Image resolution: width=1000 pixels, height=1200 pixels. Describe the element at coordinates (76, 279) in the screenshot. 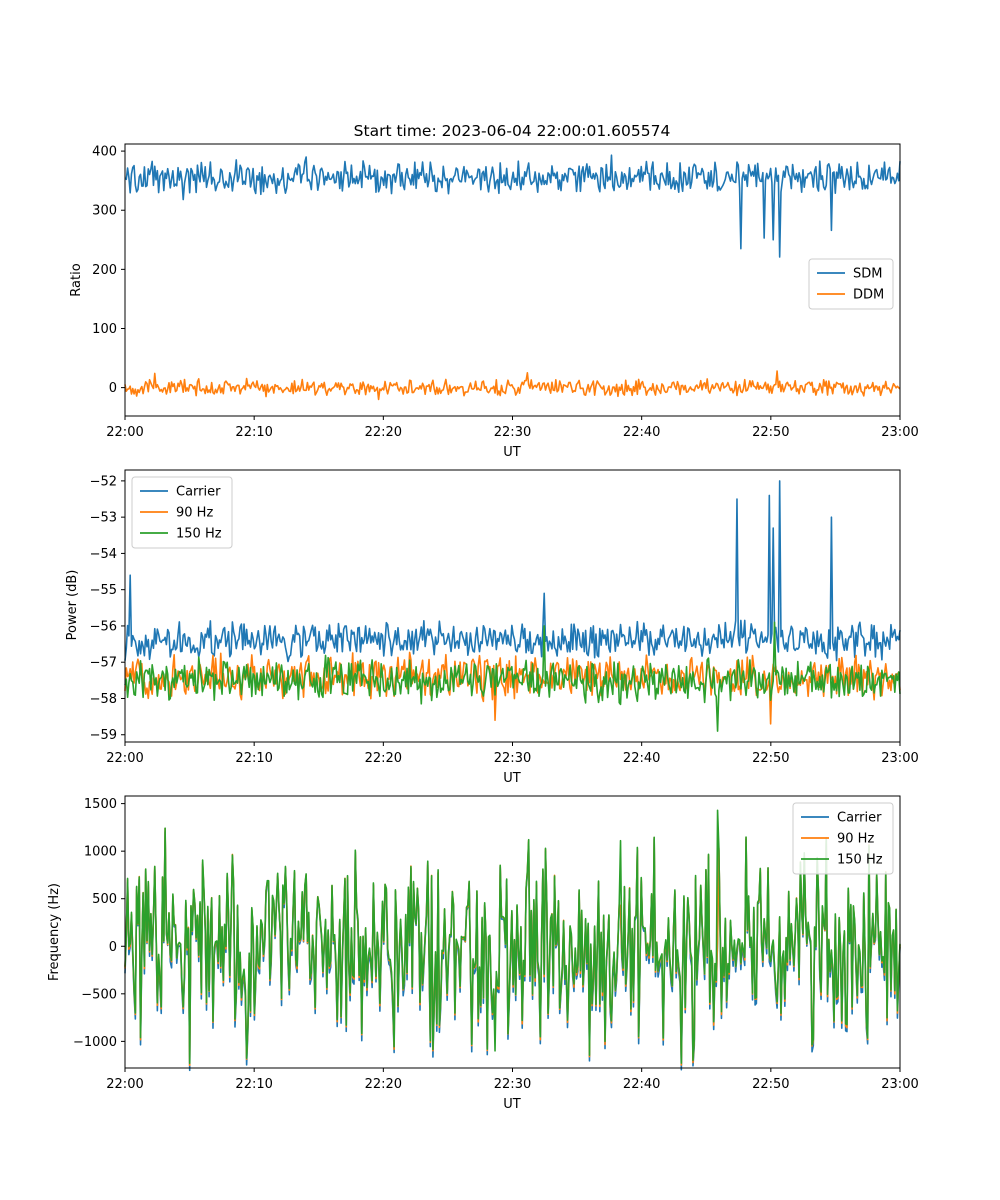

I see `y-axis-label: Ratio` at that location.